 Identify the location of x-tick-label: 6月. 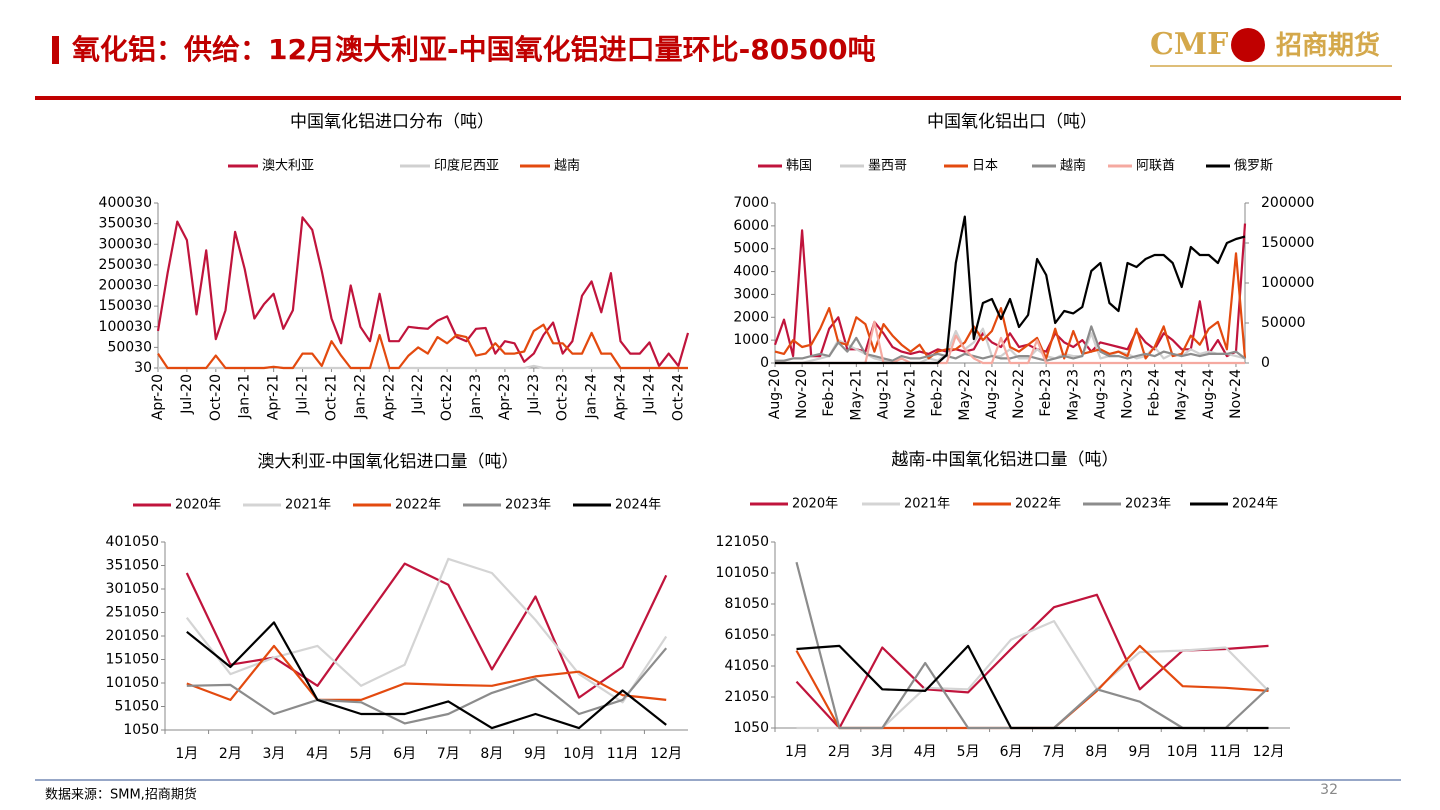
(1011, 752).